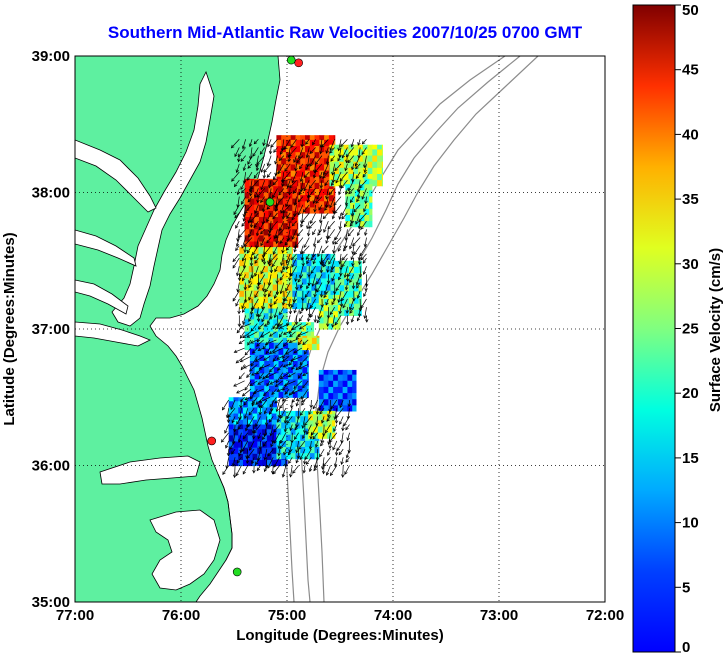 Image resolution: width=724 pixels, height=659 pixels. I want to click on velocity-vectors, so click(294, 309).